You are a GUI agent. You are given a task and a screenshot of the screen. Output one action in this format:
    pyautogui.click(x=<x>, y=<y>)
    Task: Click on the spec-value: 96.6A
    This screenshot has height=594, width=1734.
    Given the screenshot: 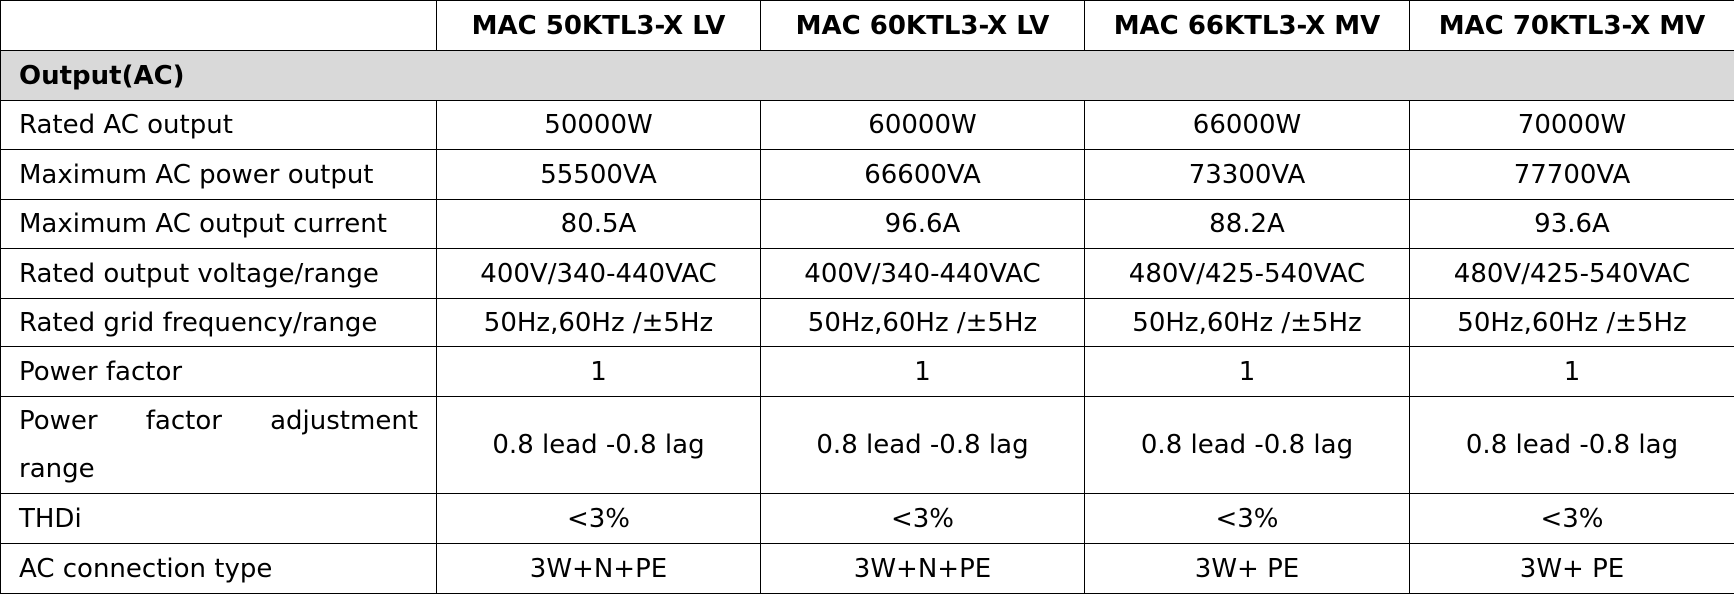 What is the action you would take?
    pyautogui.click(x=923, y=224)
    